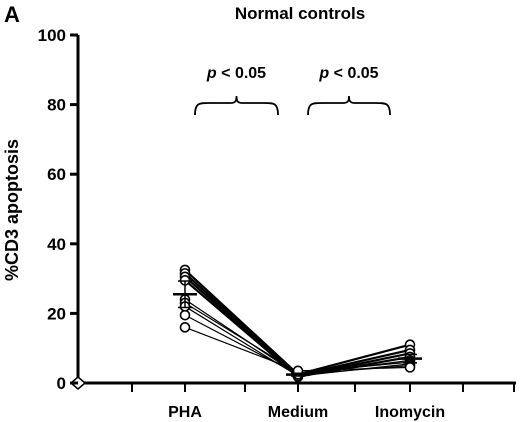 Image resolution: width=520 pixels, height=422 pixels. What do you see at coordinates (56, 313) in the screenshot?
I see `y-tick-label: 20` at bounding box center [56, 313].